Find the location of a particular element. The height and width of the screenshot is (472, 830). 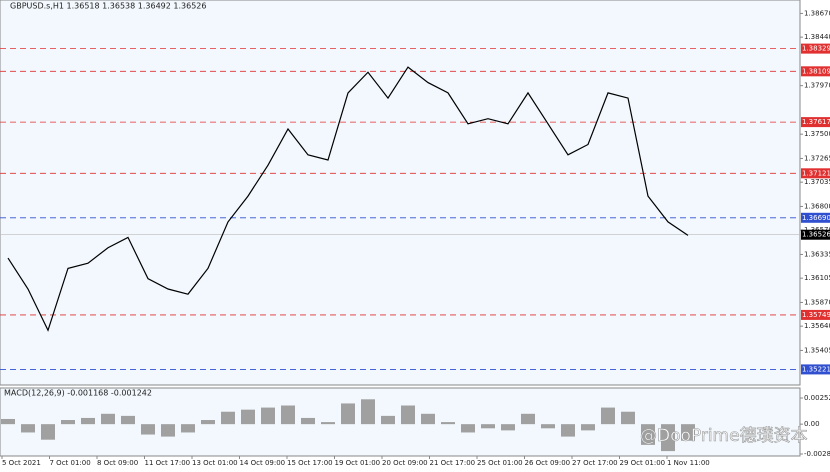

y-tick-label: 1.36800 is located at coordinates (817, 206).